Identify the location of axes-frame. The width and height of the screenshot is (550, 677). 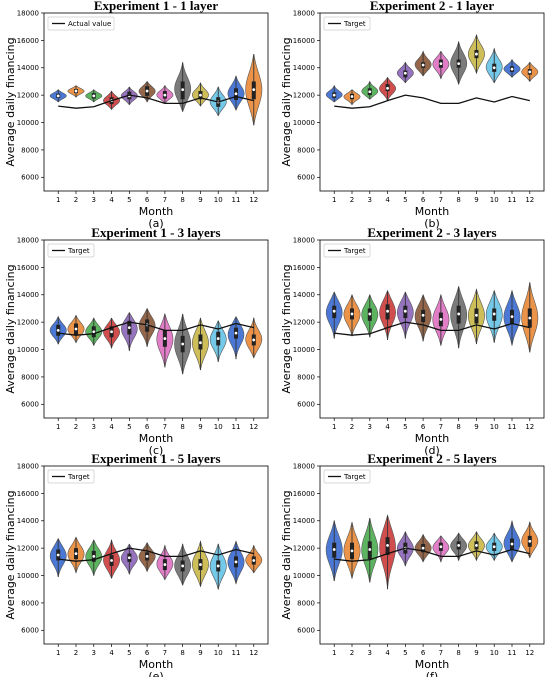
(156, 102).